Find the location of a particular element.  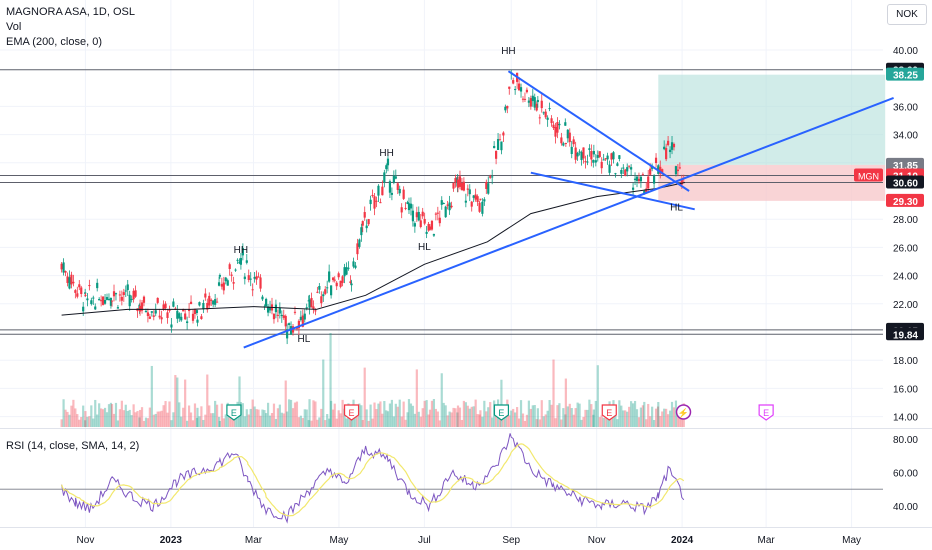

position-tool is located at coordinates (772, 137).